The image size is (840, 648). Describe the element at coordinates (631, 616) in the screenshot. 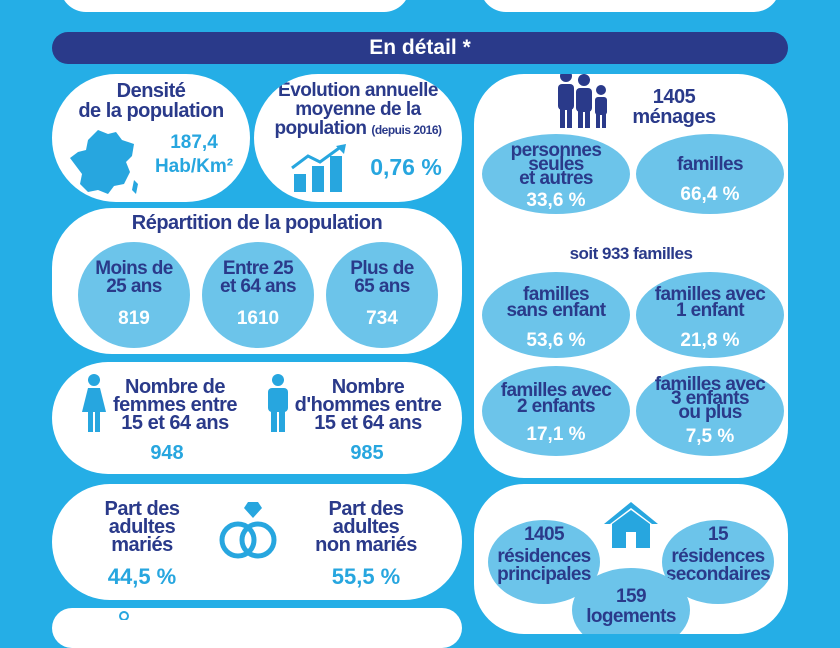

I see `vacant-label: logements` at that location.